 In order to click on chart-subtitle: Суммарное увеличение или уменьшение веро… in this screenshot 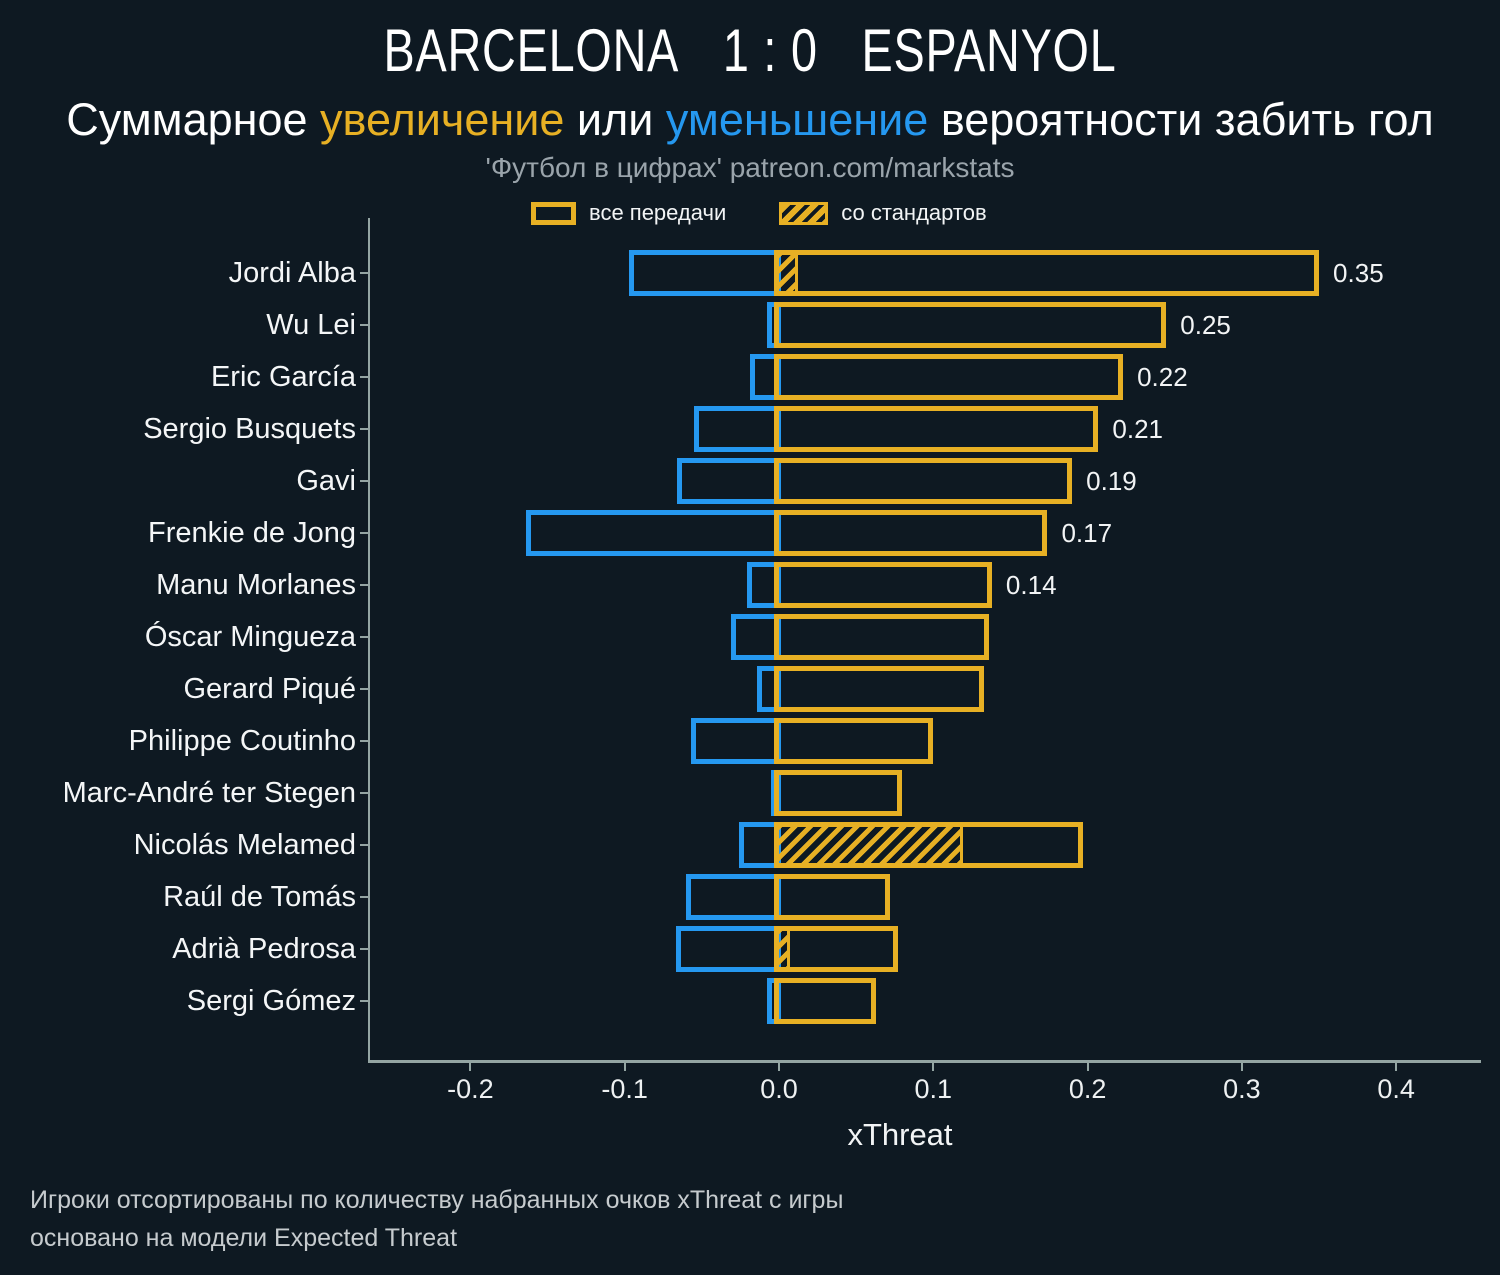, I will do `click(750, 120)`.